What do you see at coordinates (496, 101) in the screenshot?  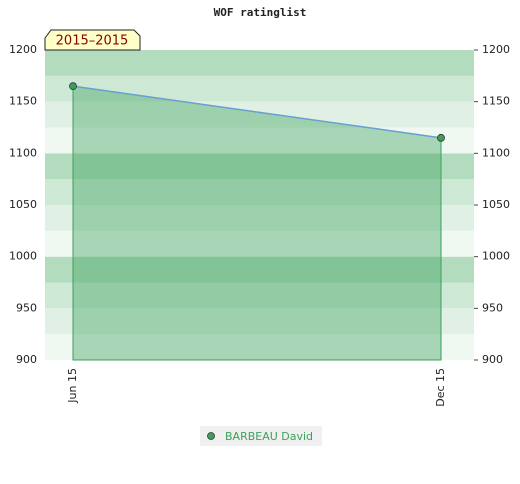 I see `y2-tick-label: 1150` at bounding box center [496, 101].